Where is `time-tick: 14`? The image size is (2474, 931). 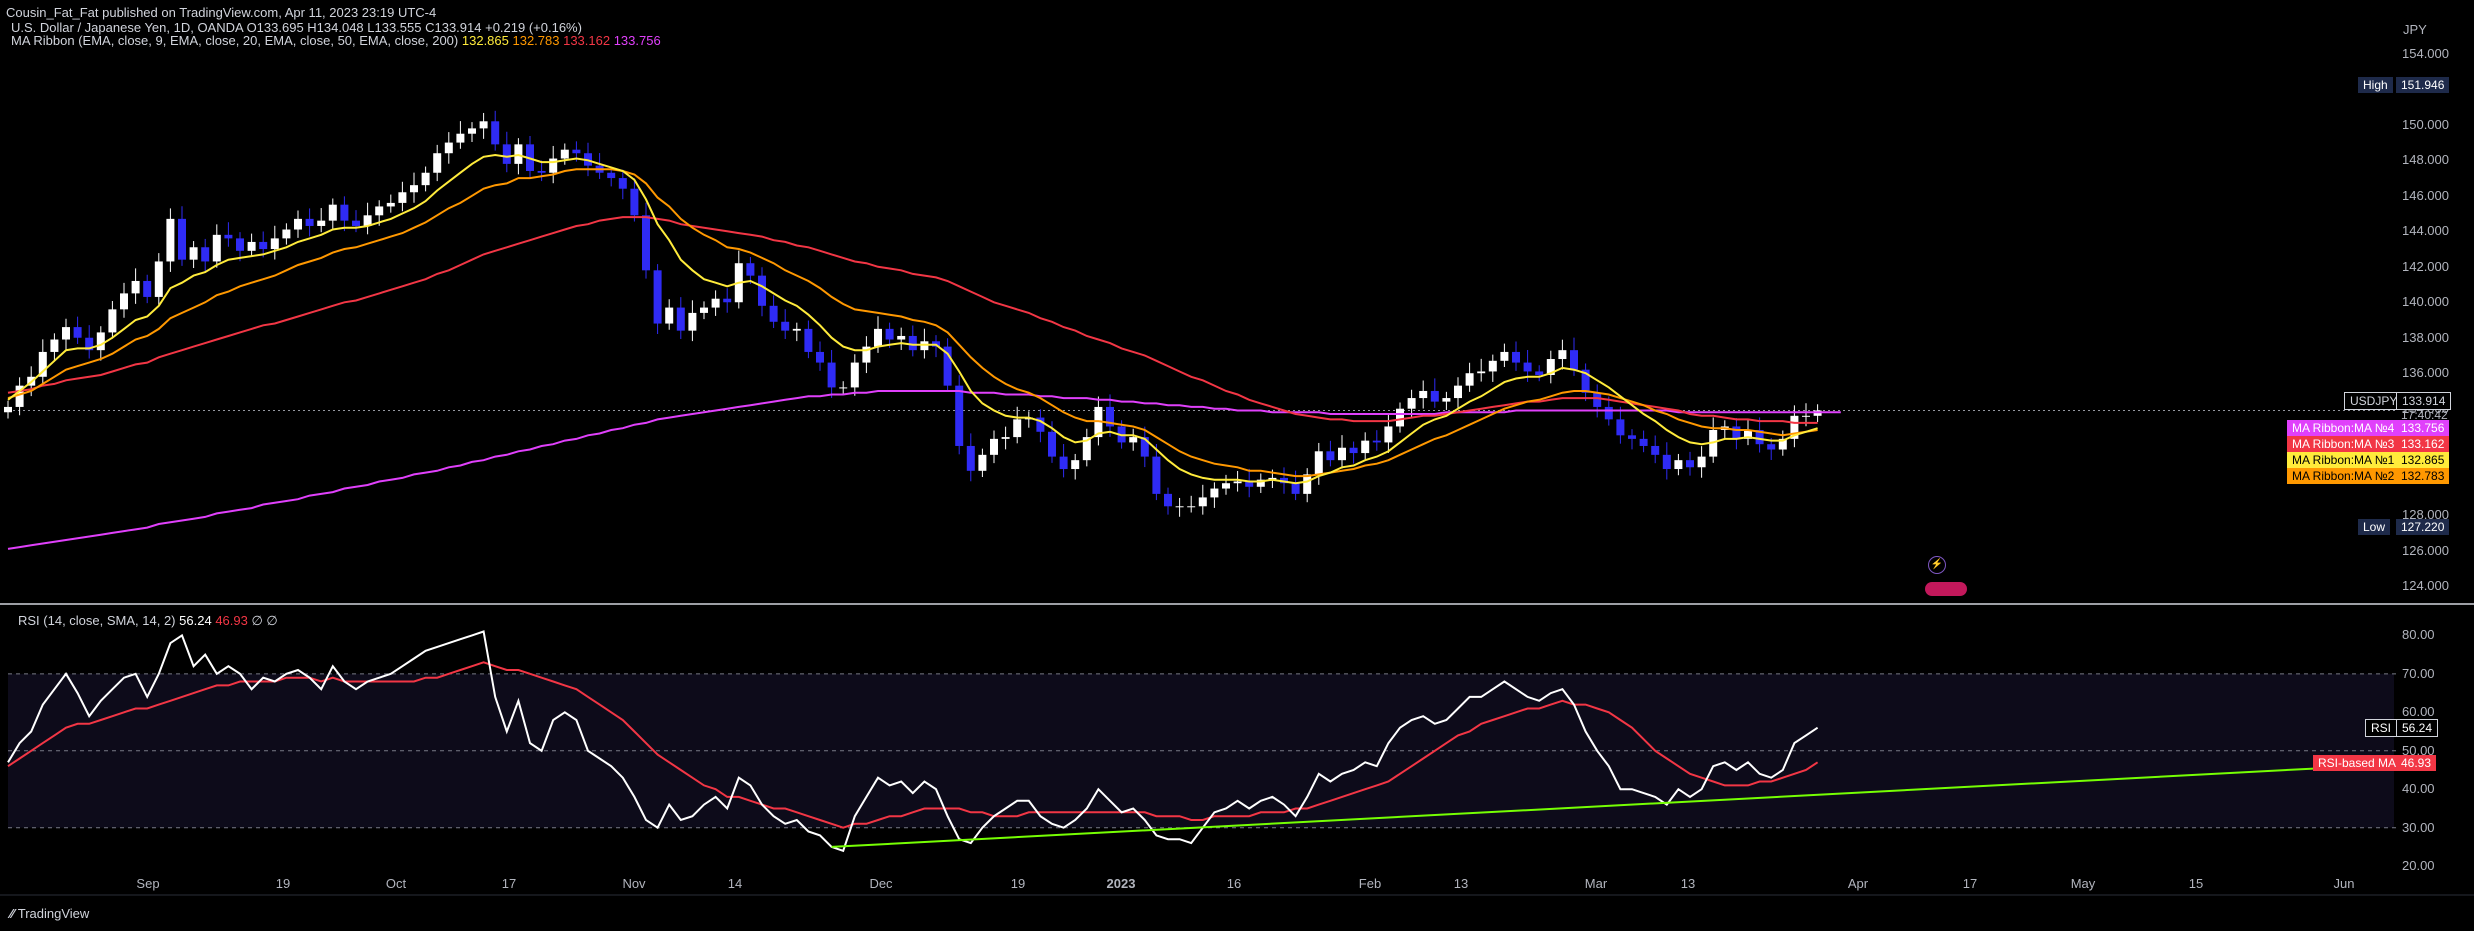
time-tick: 14 is located at coordinates (735, 883).